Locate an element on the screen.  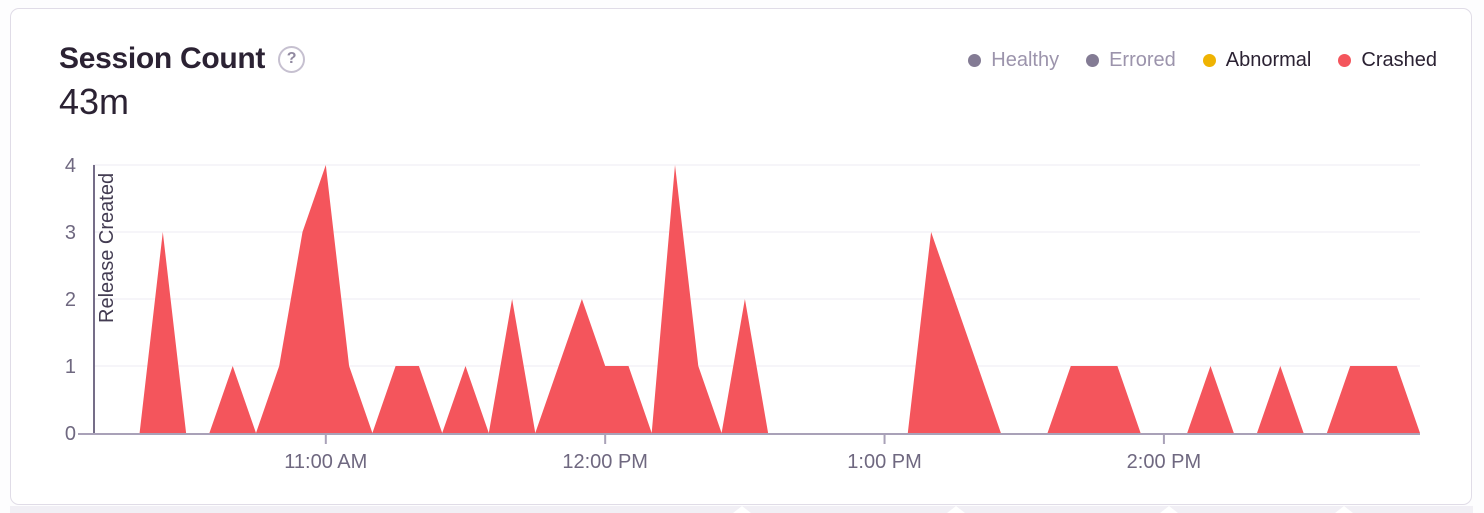
legend-item-errored: Errored is located at coordinates (1131, 60).